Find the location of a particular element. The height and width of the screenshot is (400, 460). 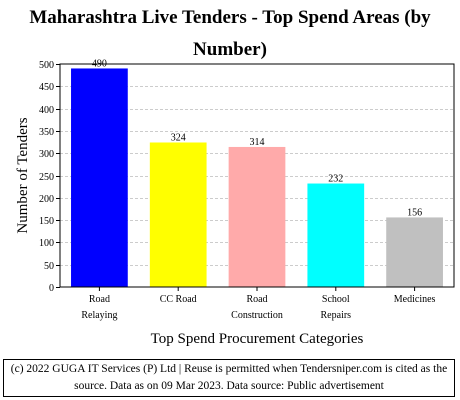

y-tick-label: 500 is located at coordinates (46, 65).